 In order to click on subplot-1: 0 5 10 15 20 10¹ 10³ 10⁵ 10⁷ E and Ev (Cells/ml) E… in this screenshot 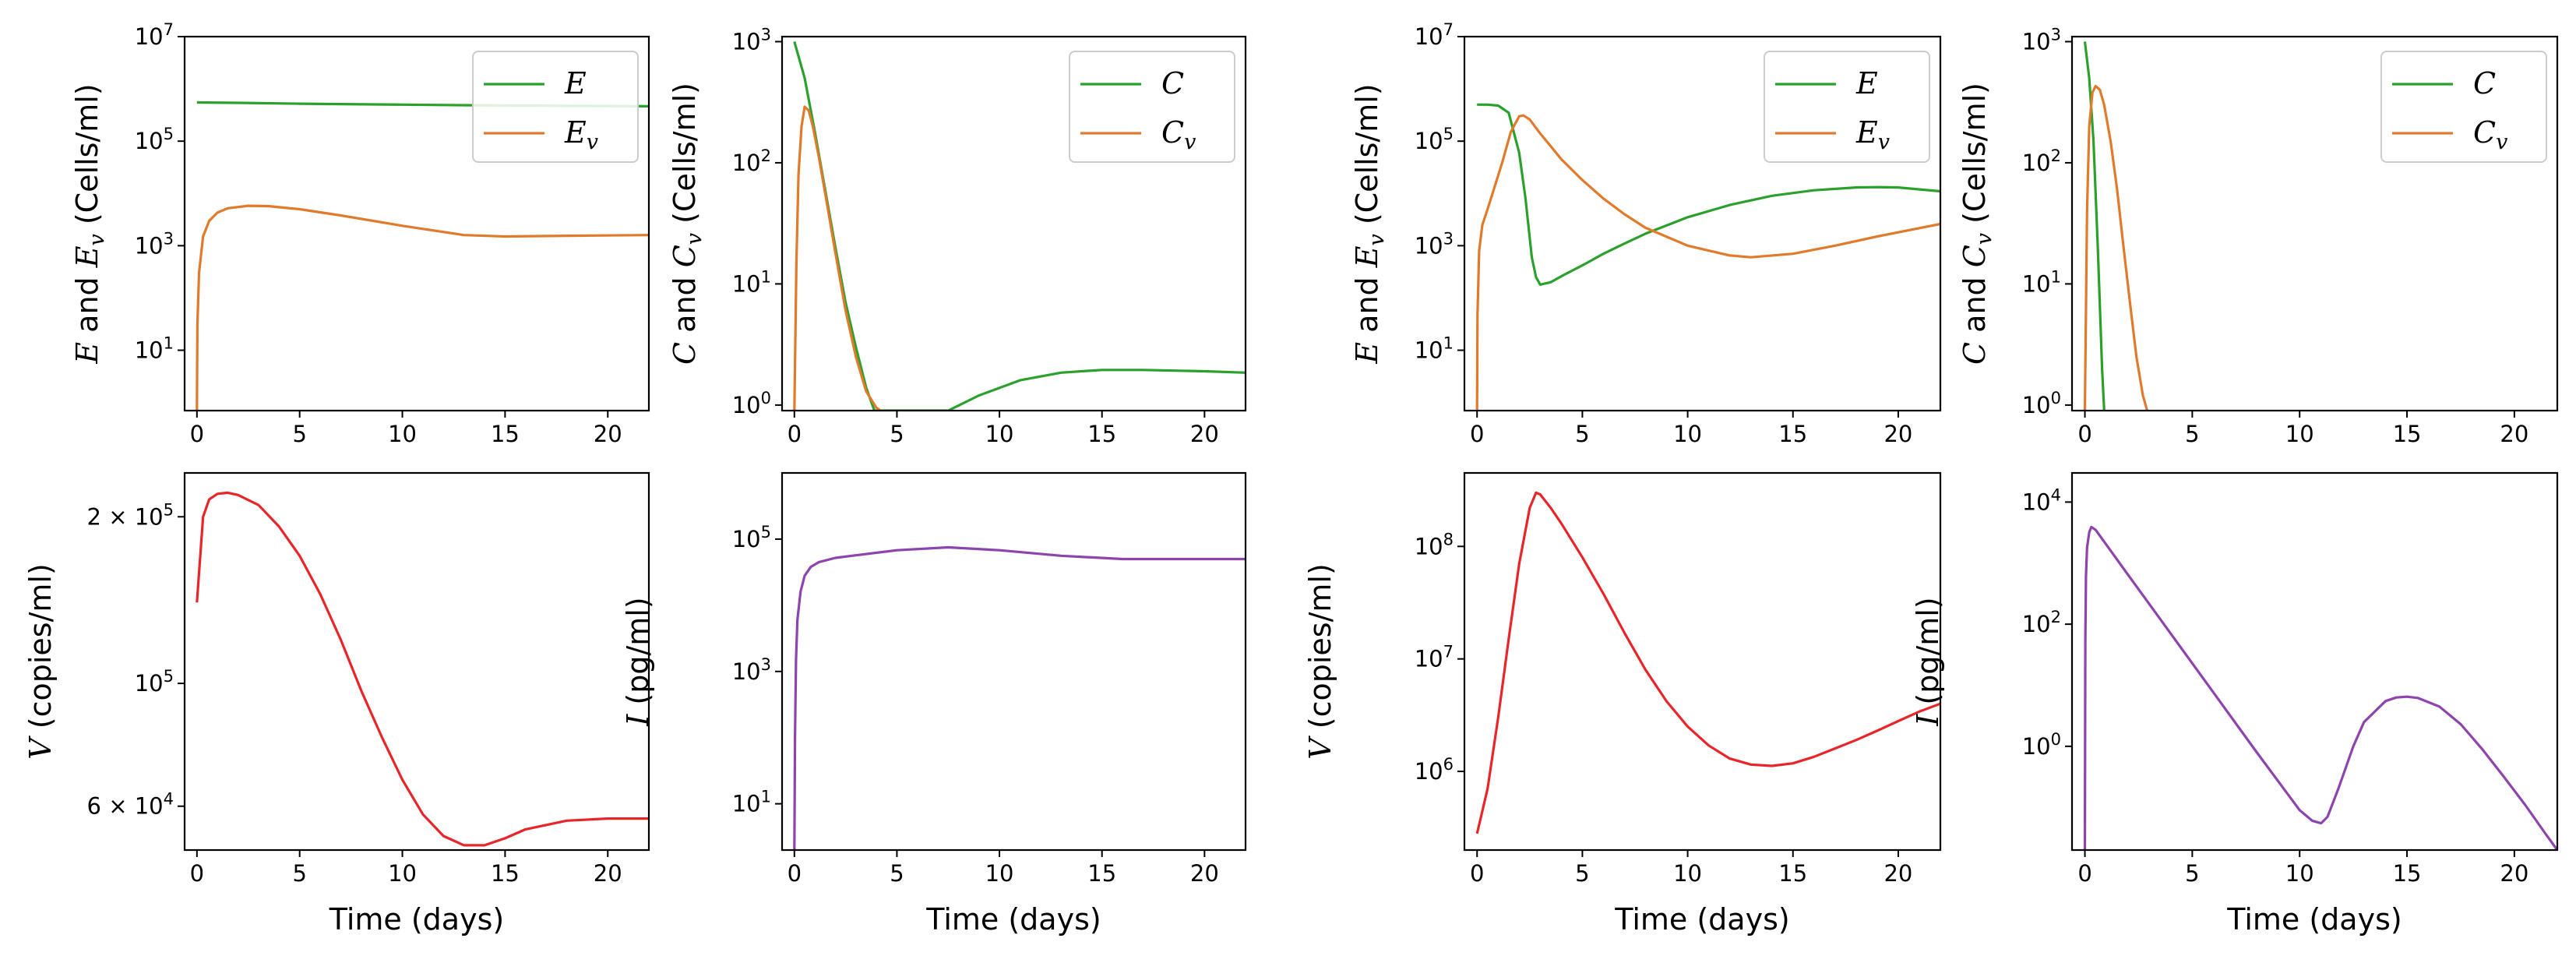, I will do `click(360, 234)`.